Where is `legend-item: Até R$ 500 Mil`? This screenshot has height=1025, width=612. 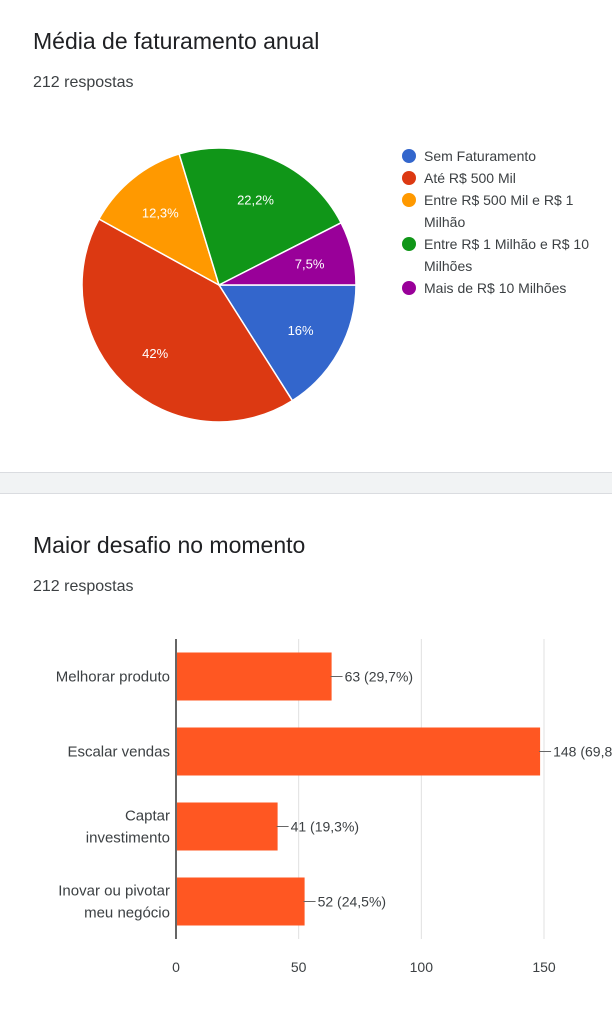
legend-item: Até R$ 500 Mil is located at coordinates (502, 178).